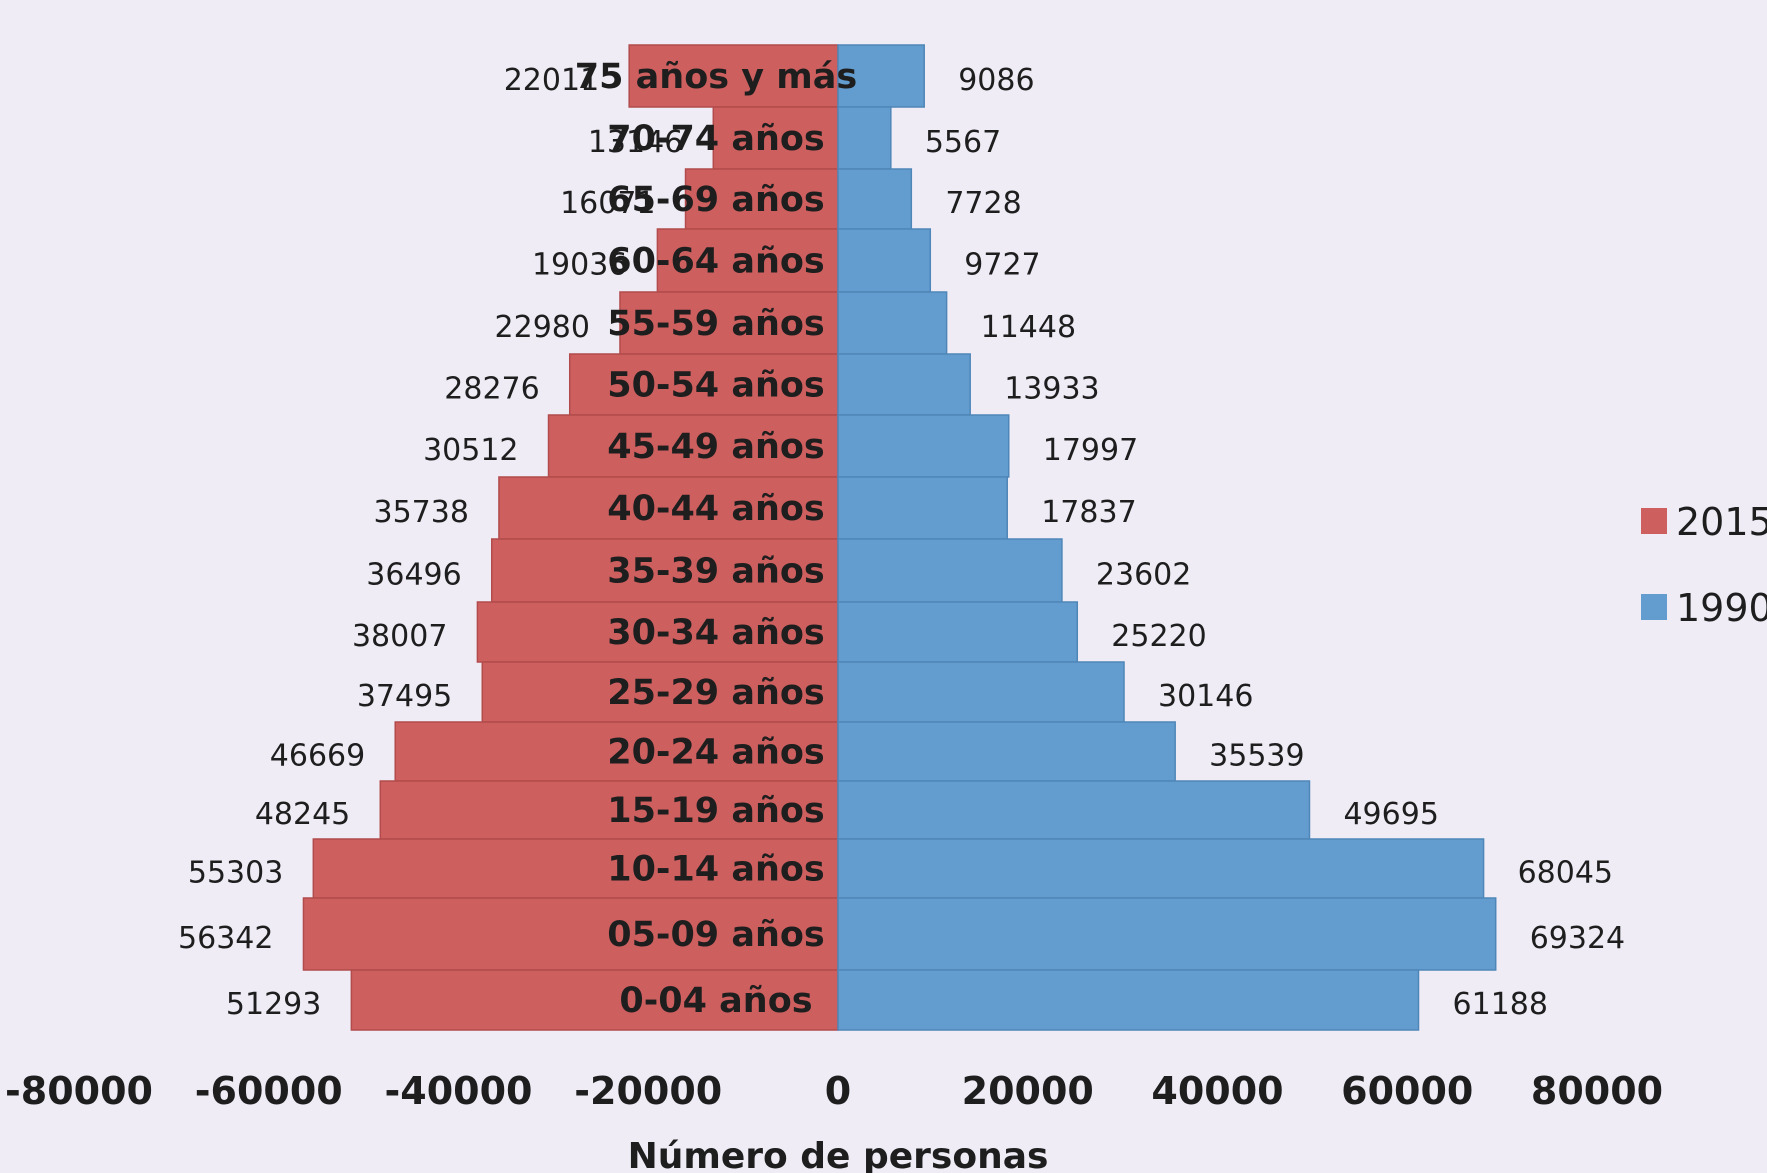 This screenshot has height=1173, width=1767. Describe the element at coordinates (716, 572) in the screenshot. I see `category-label-8: 35-39 años` at that location.